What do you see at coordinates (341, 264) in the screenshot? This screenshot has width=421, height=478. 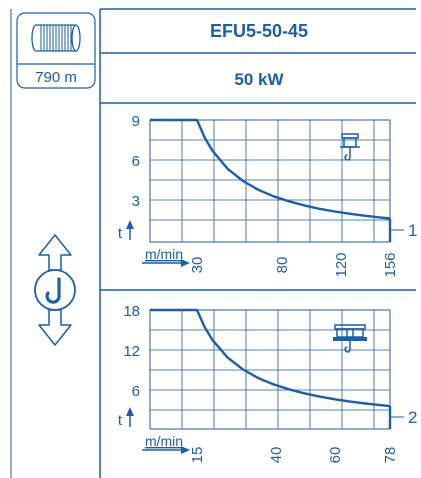 I see `x-tick-label: 120` at bounding box center [341, 264].